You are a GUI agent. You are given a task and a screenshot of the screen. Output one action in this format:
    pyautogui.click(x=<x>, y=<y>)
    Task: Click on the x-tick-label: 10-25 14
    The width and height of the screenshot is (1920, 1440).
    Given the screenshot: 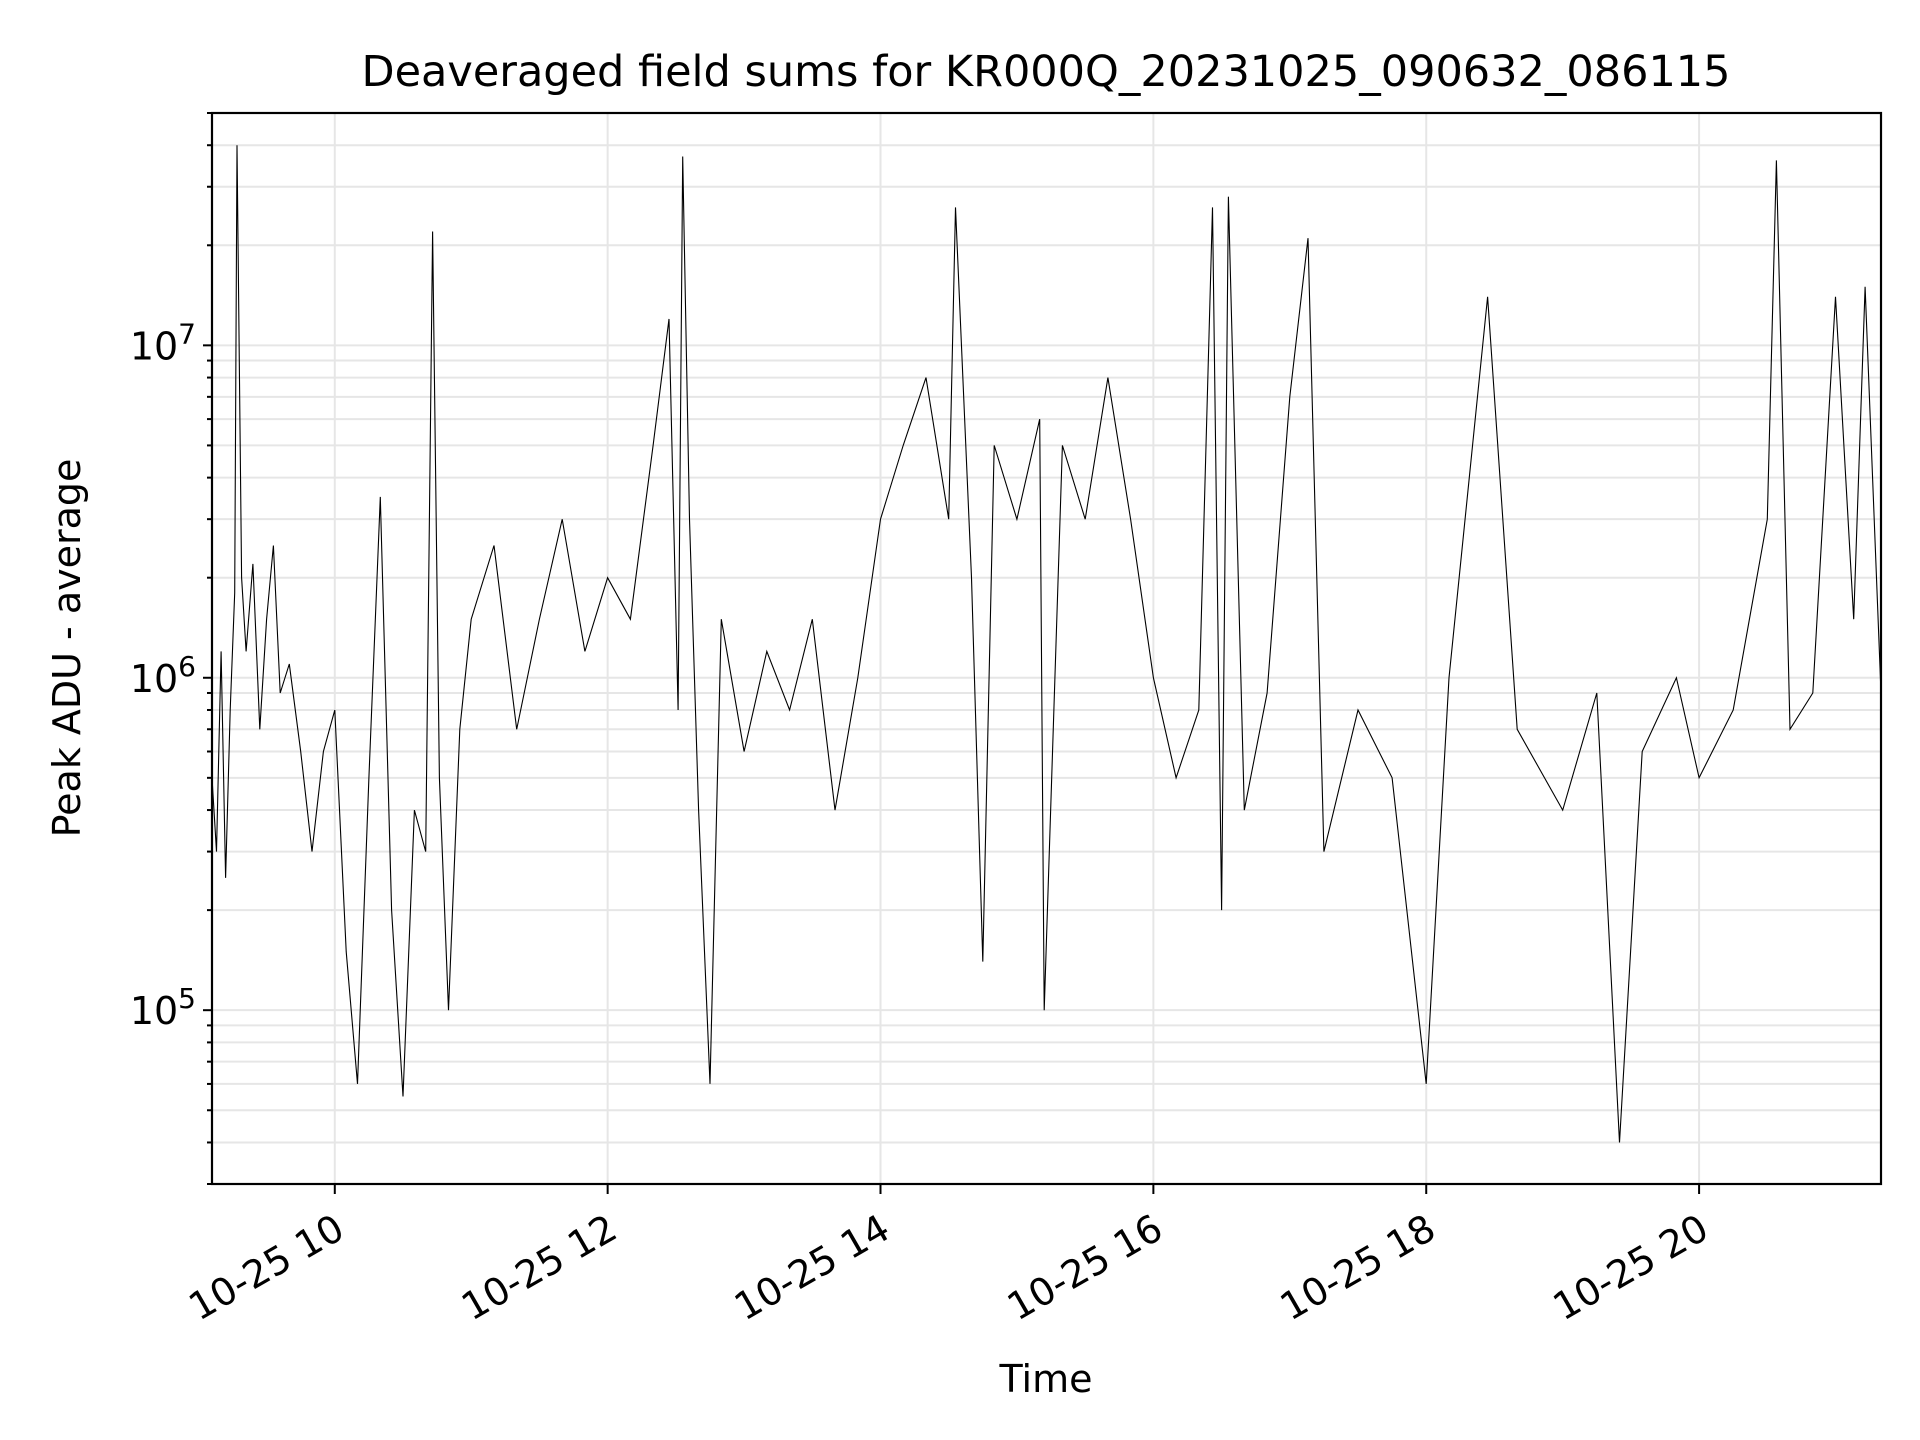 What is the action you would take?
    pyautogui.click(x=812, y=1268)
    